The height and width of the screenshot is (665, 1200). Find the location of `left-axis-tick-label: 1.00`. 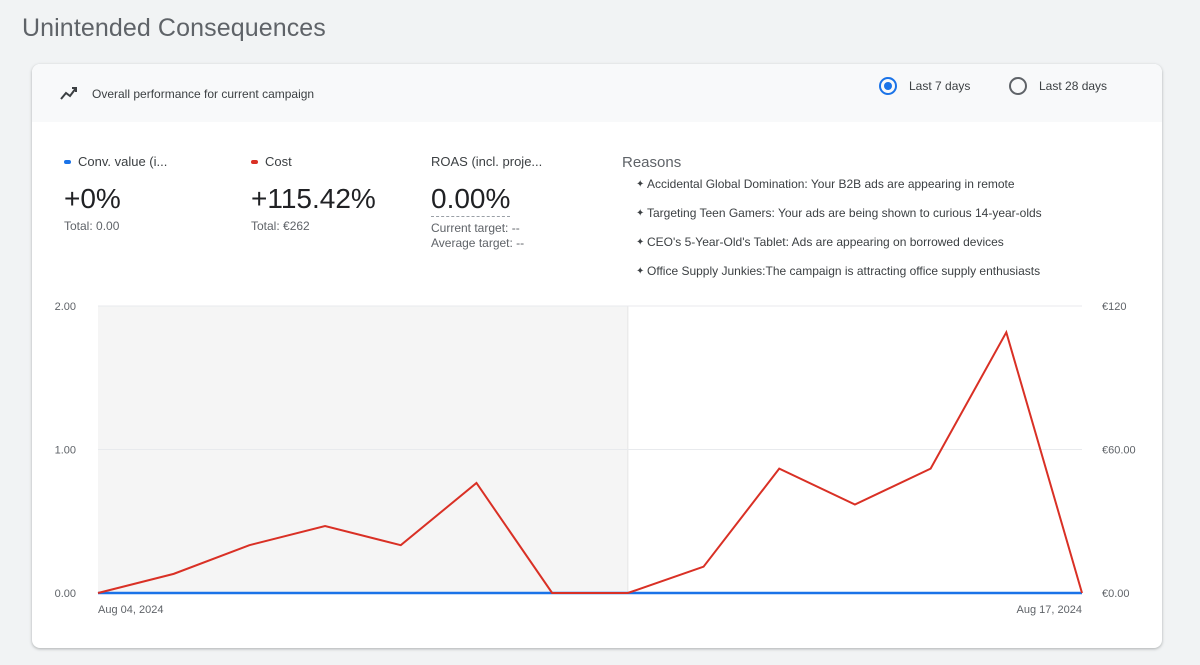

left-axis-tick-label: 1.00 is located at coordinates (65, 451).